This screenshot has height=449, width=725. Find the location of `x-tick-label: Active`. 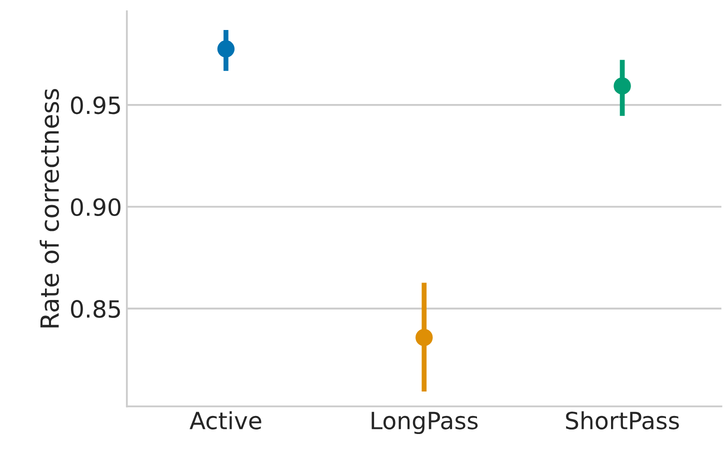

x-tick-label: Active is located at coordinates (226, 420).